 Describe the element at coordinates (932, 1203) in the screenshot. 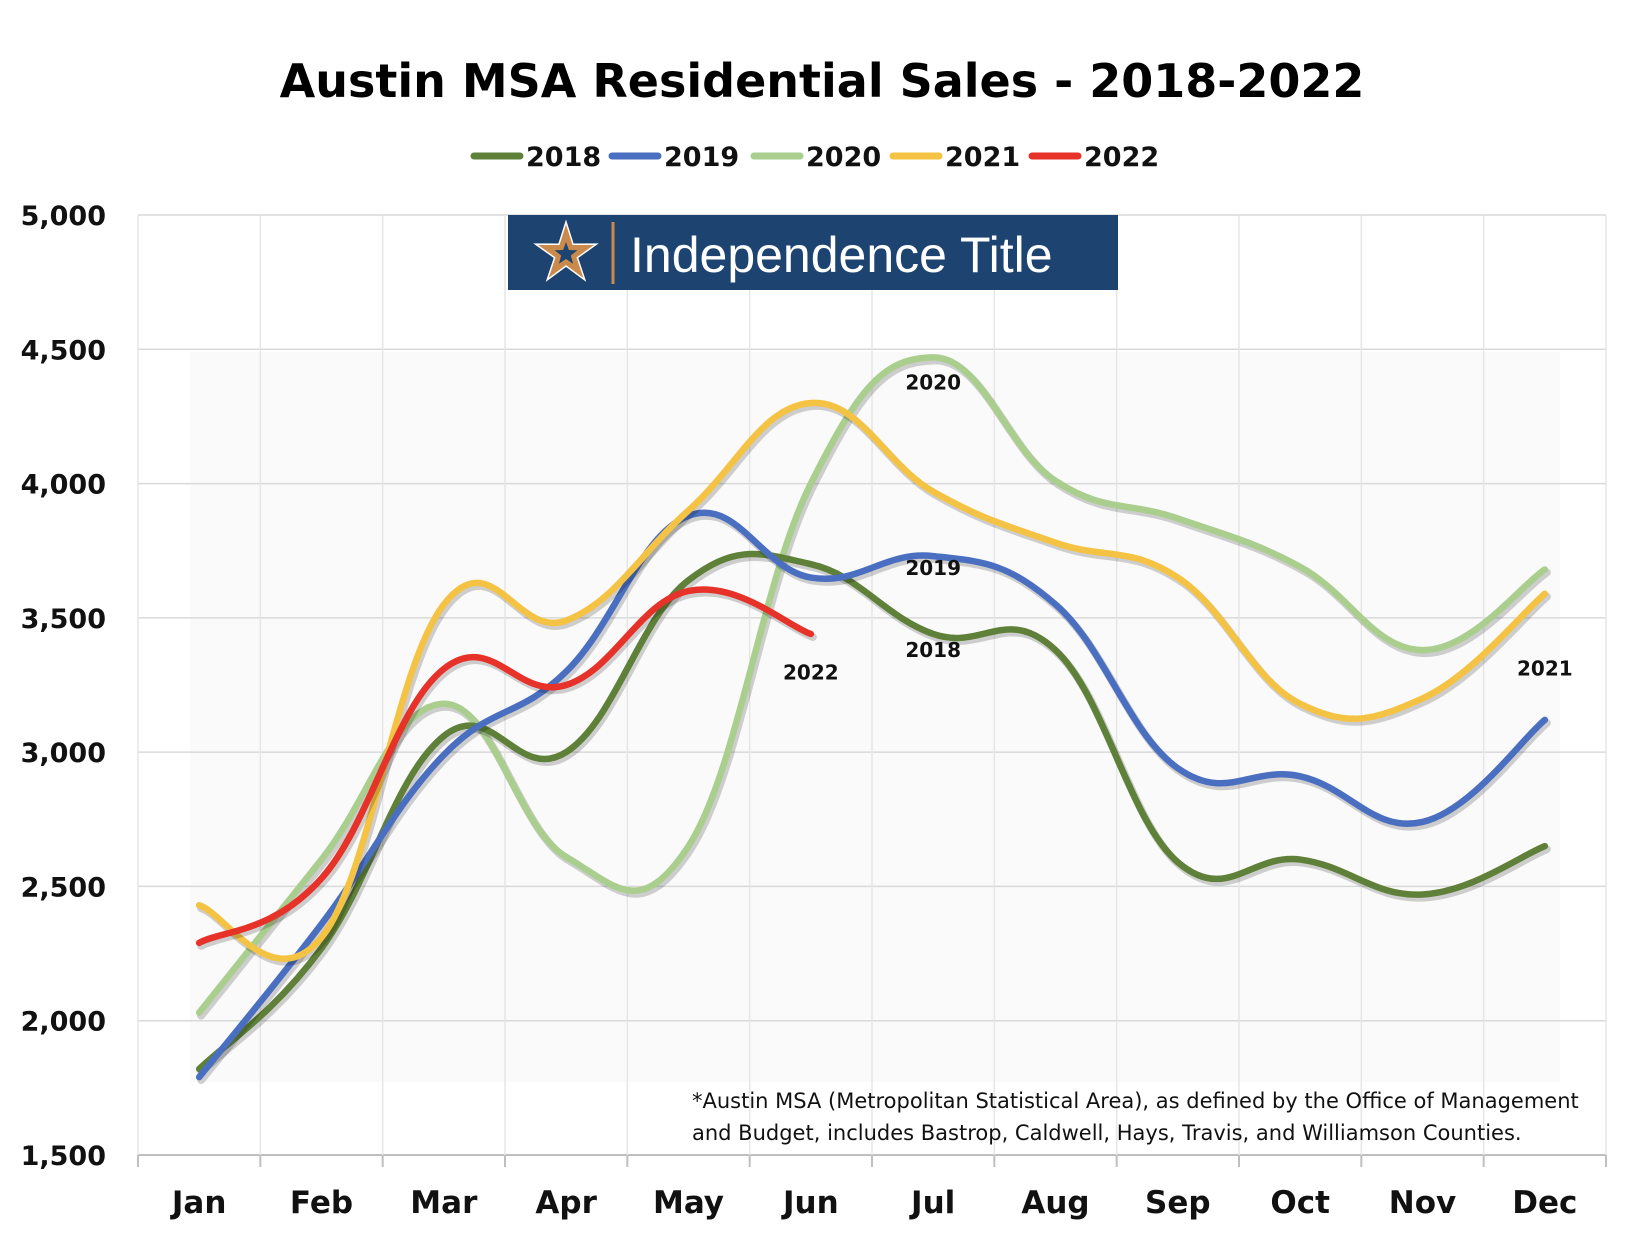

I see `x-tick-label: Jul` at that location.